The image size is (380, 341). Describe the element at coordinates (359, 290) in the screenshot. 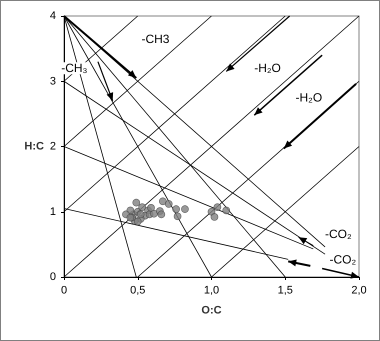

I see `x-tick-label: 2,0` at that location.